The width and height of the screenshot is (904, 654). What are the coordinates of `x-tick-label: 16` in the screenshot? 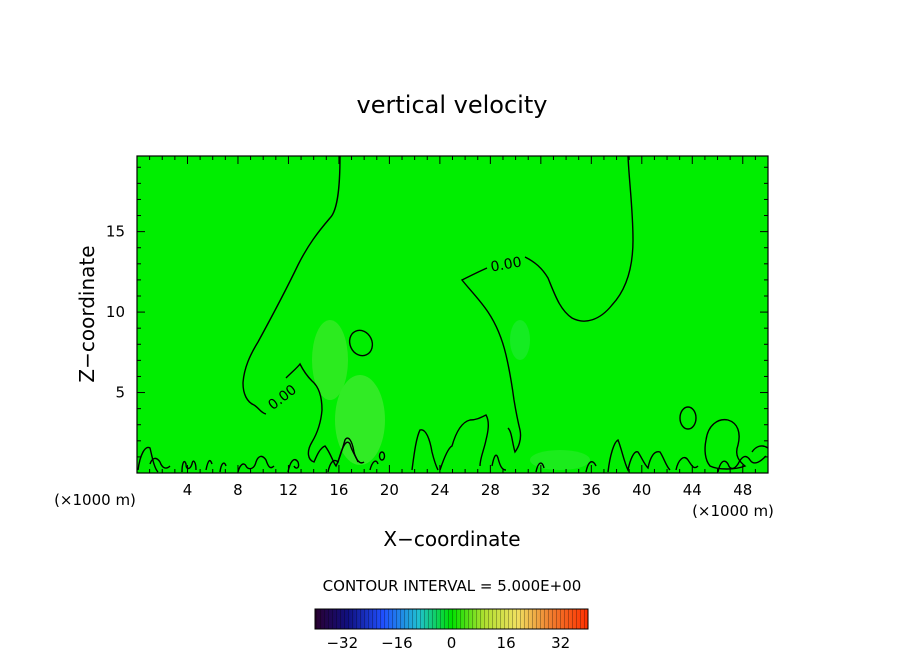 It's located at (338, 490).